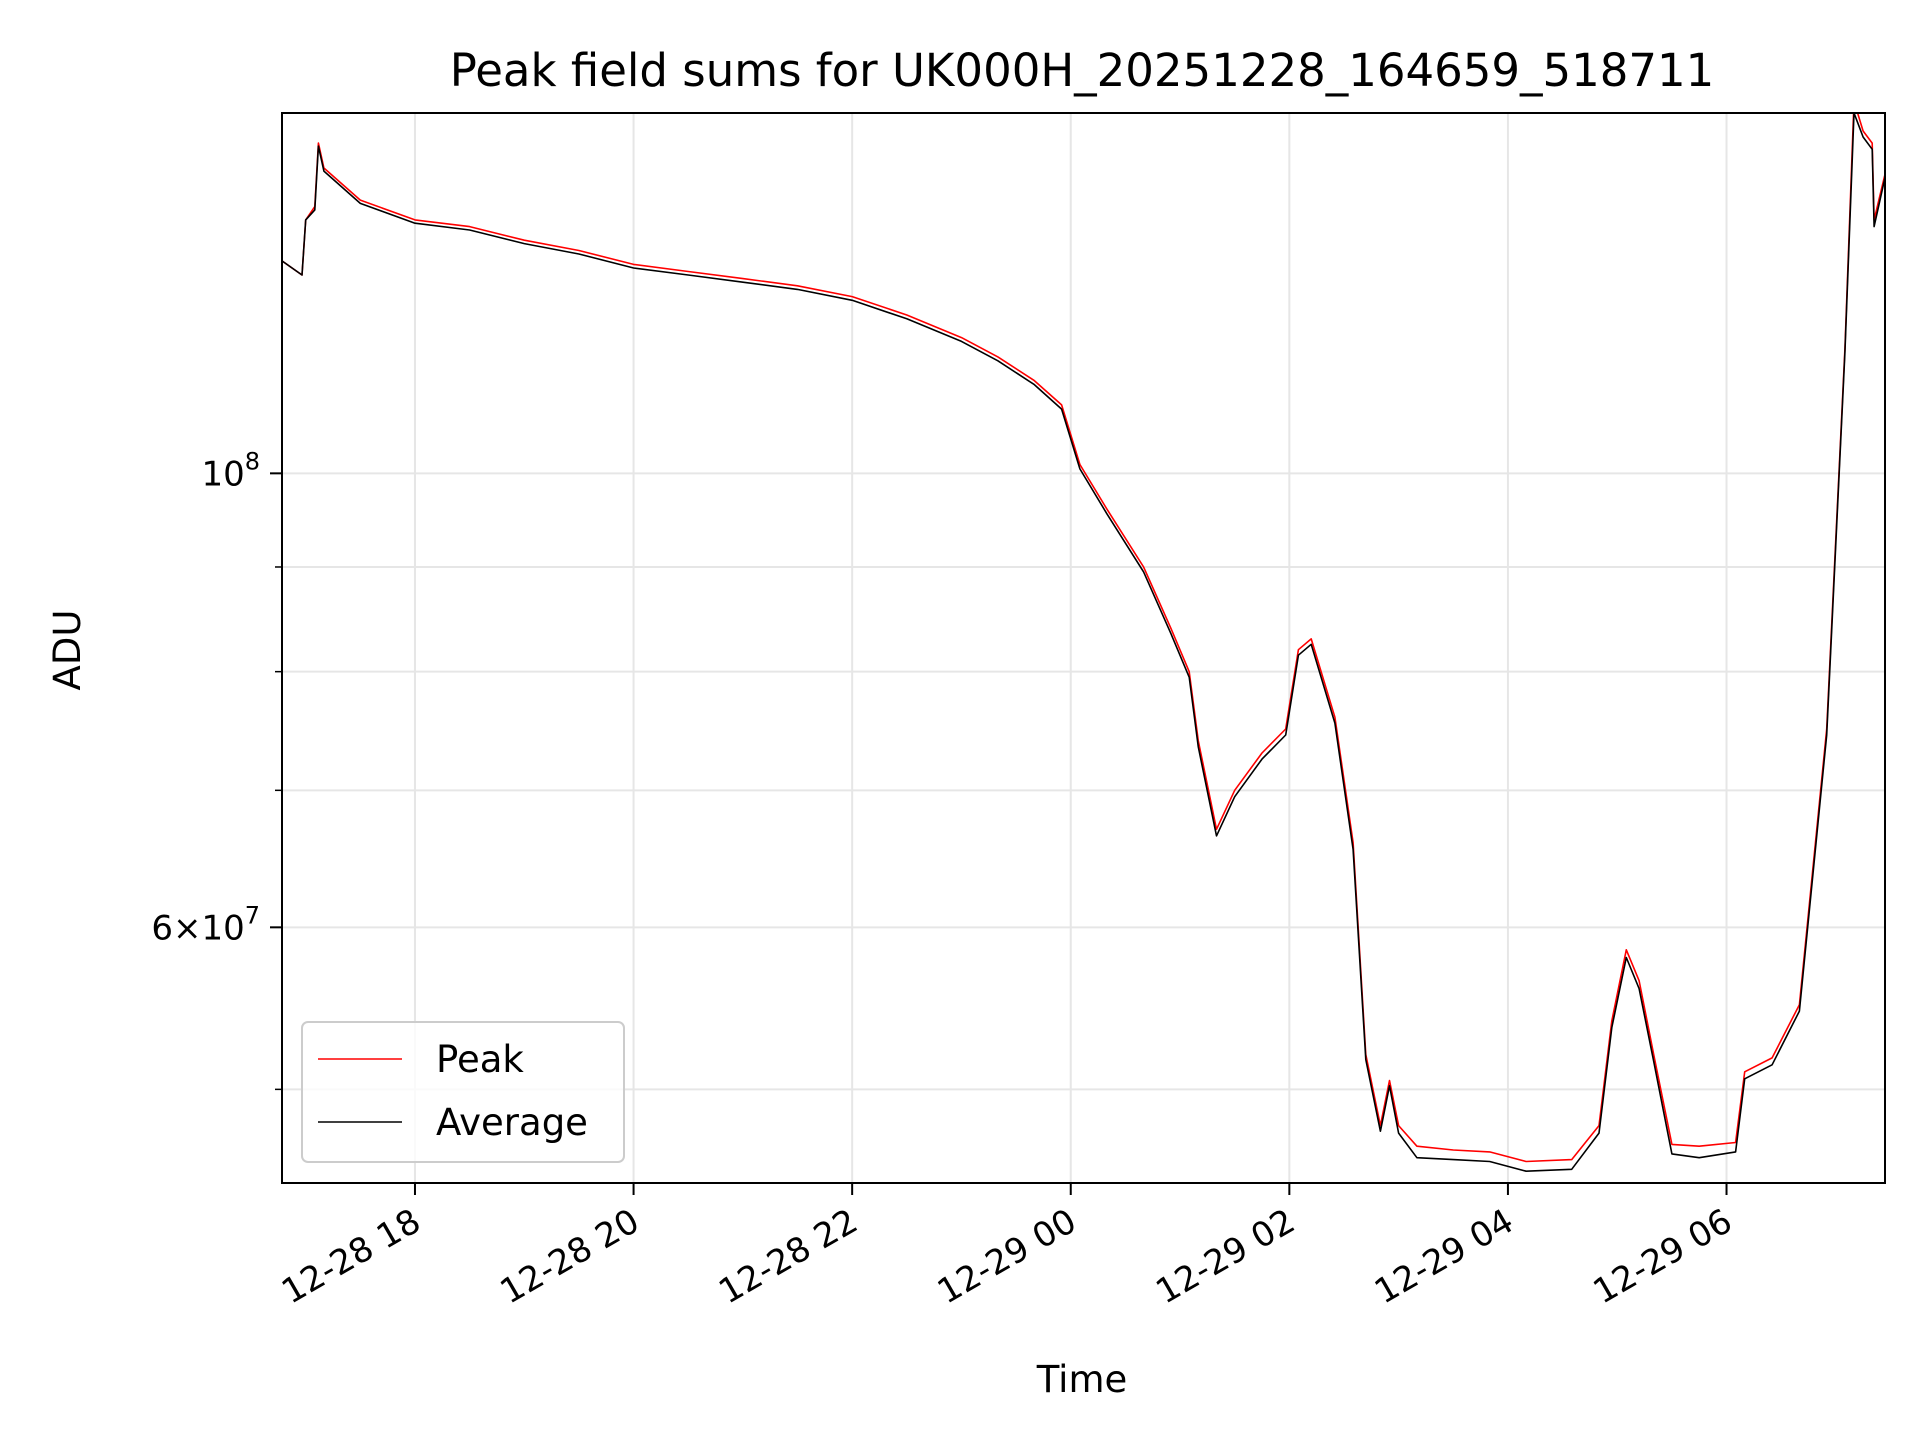 The width and height of the screenshot is (1920, 1440). I want to click on y-axis-label: ADU, so click(67, 650).